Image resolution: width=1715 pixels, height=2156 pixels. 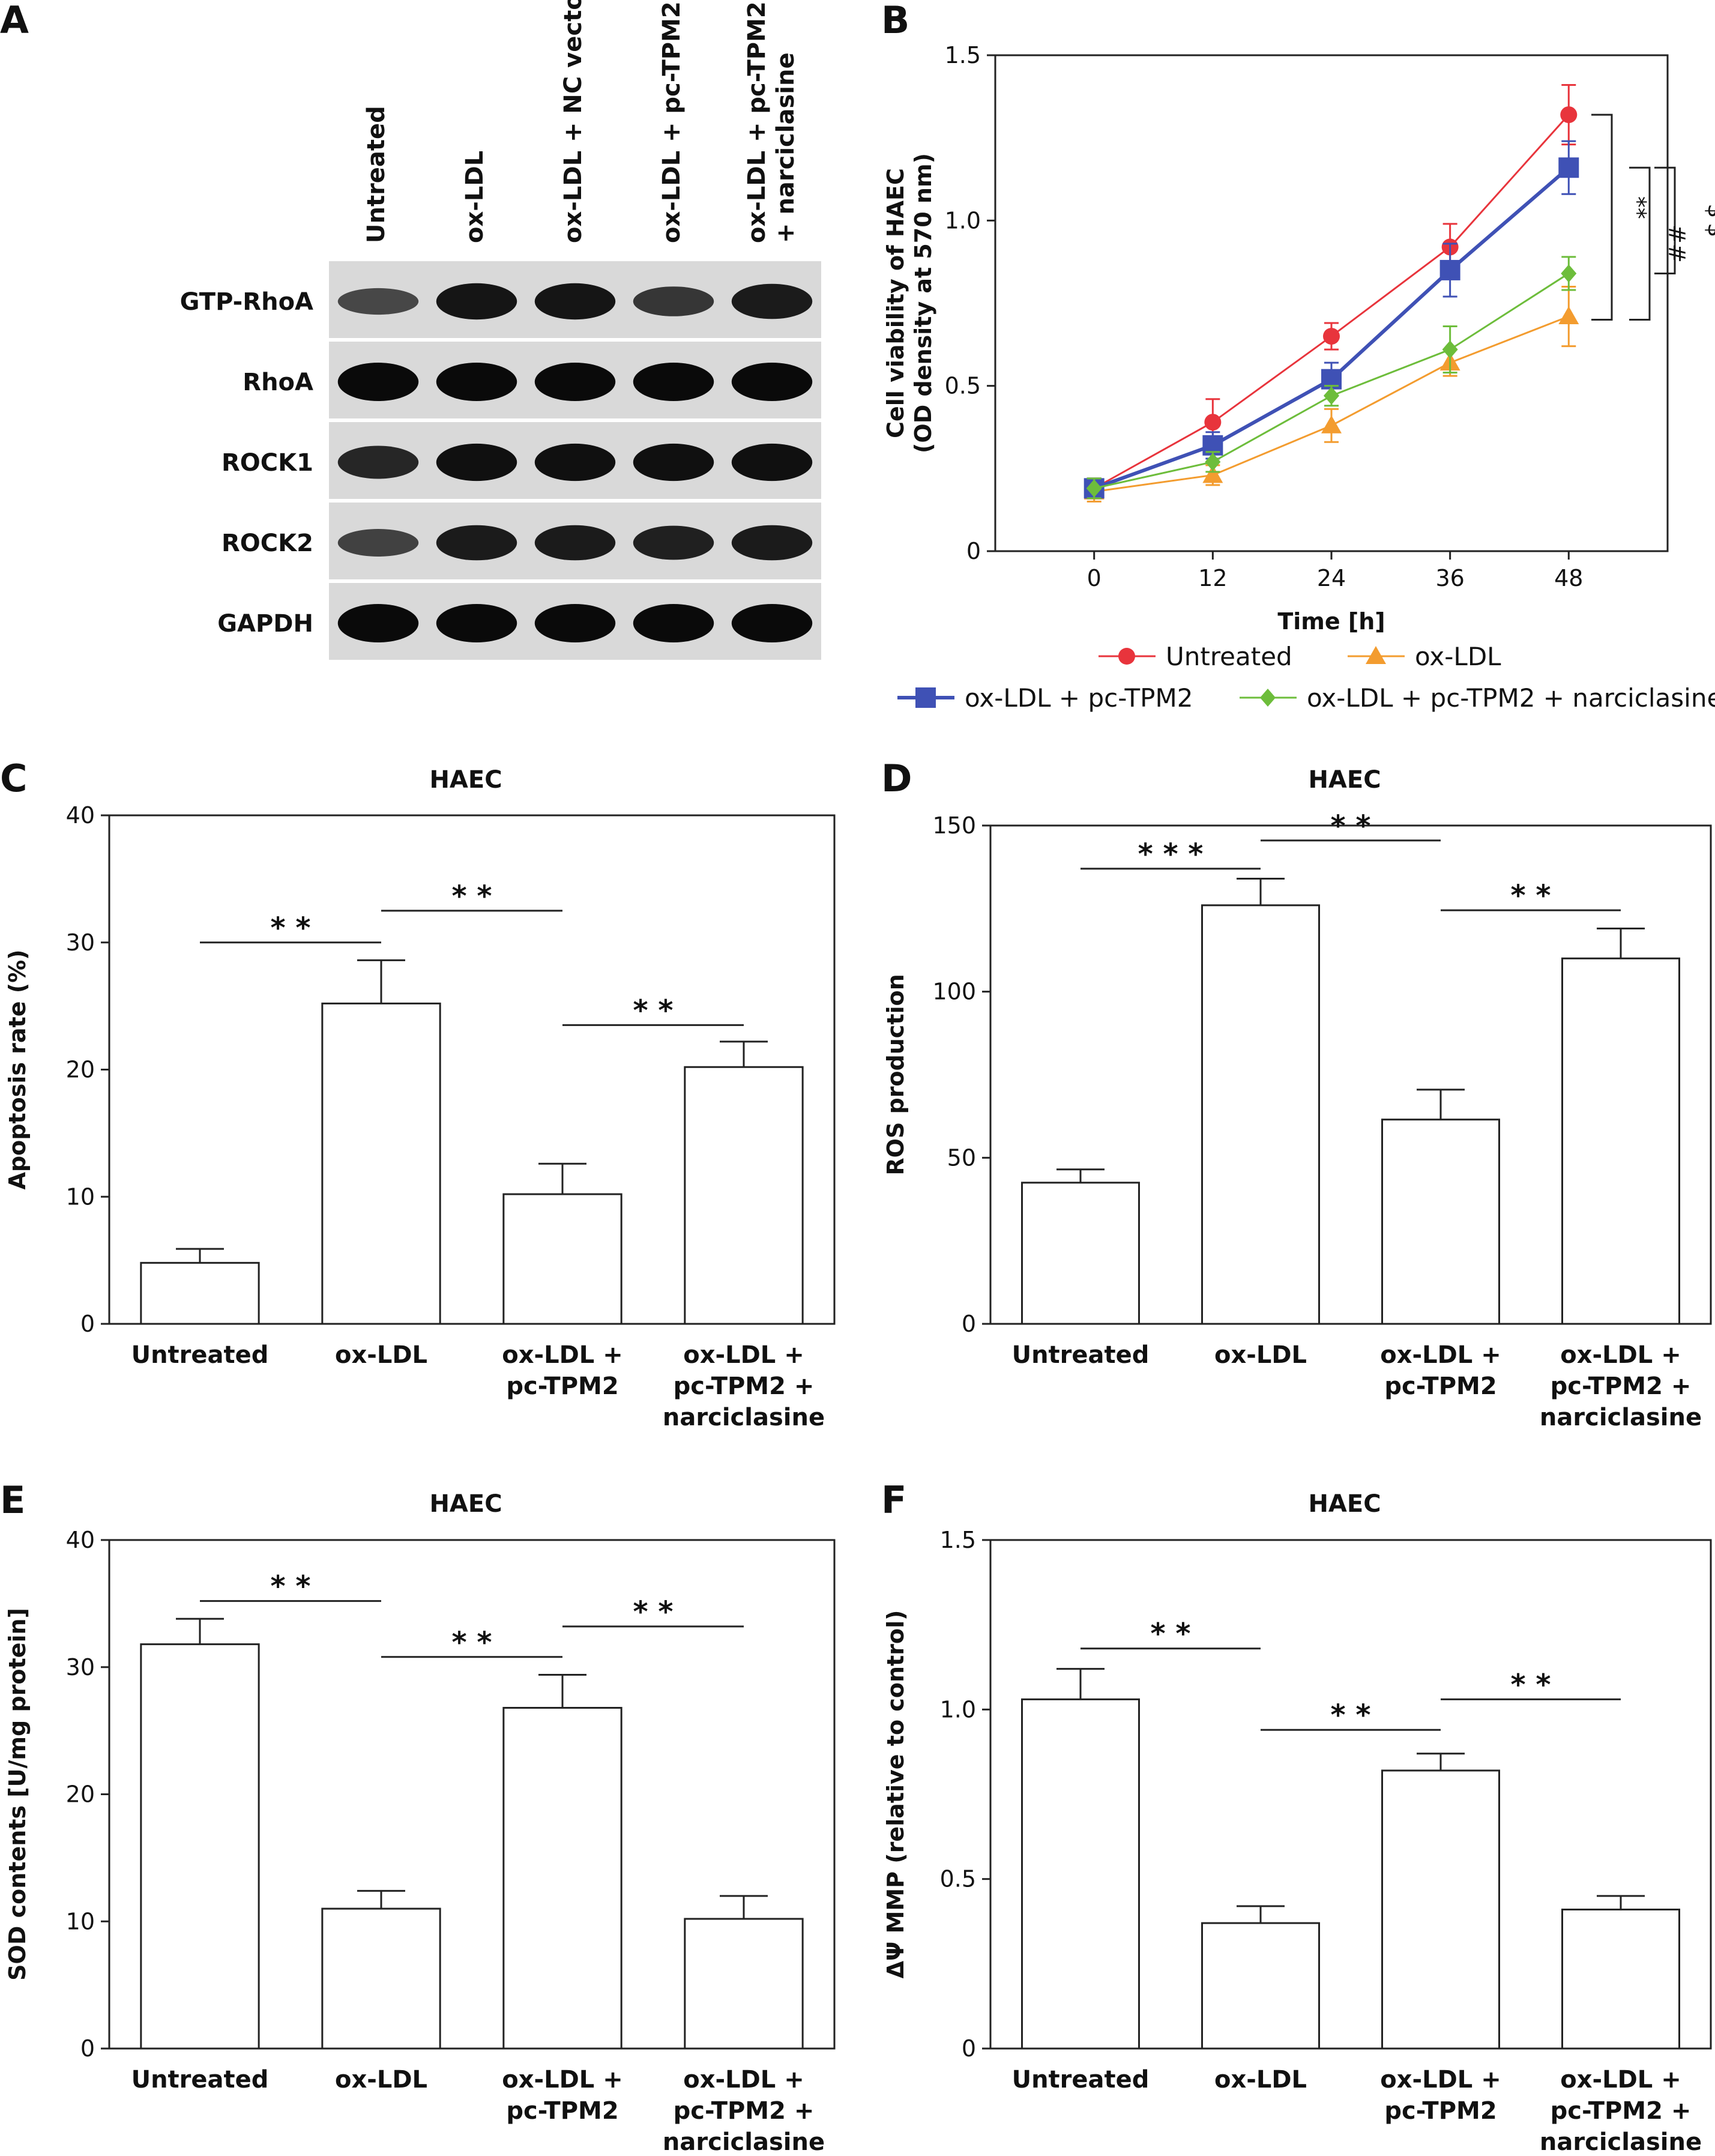 I want to click on y-tick-label: 100, so click(x=954, y=992).